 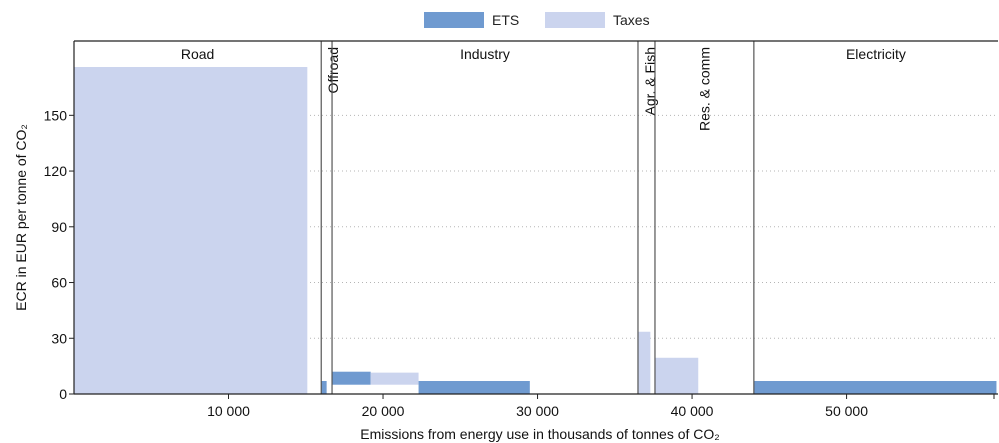 I want to click on legend-item-taxes: Taxes, so click(x=597, y=20).